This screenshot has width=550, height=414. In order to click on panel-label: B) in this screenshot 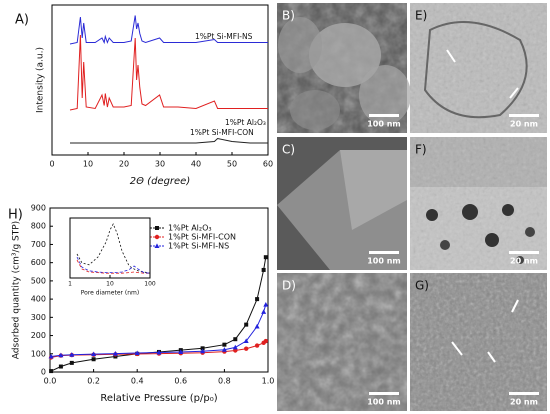, I will do `click(288, 16)`.